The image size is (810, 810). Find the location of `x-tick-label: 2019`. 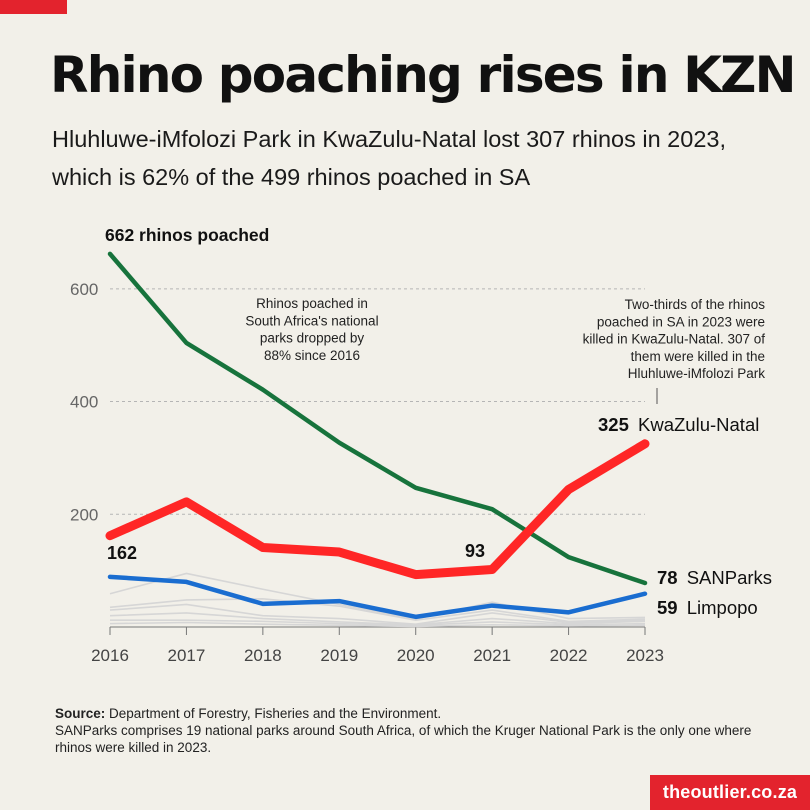

x-tick-label: 2019 is located at coordinates (339, 655).